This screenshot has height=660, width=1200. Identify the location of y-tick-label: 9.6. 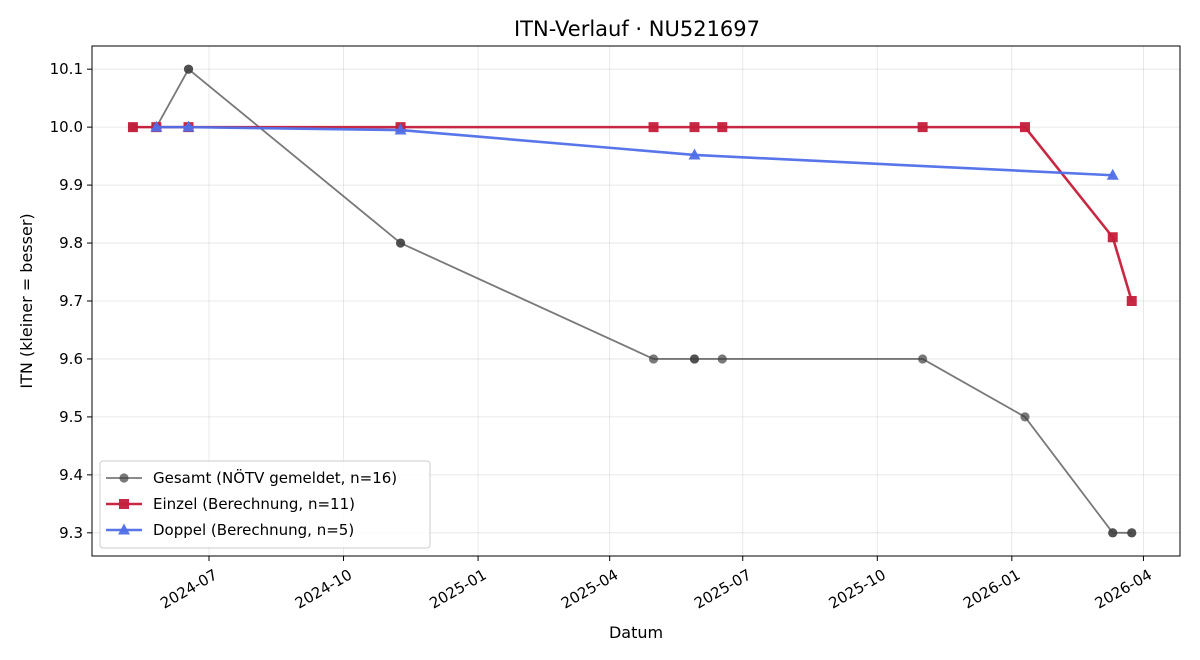
(71, 359).